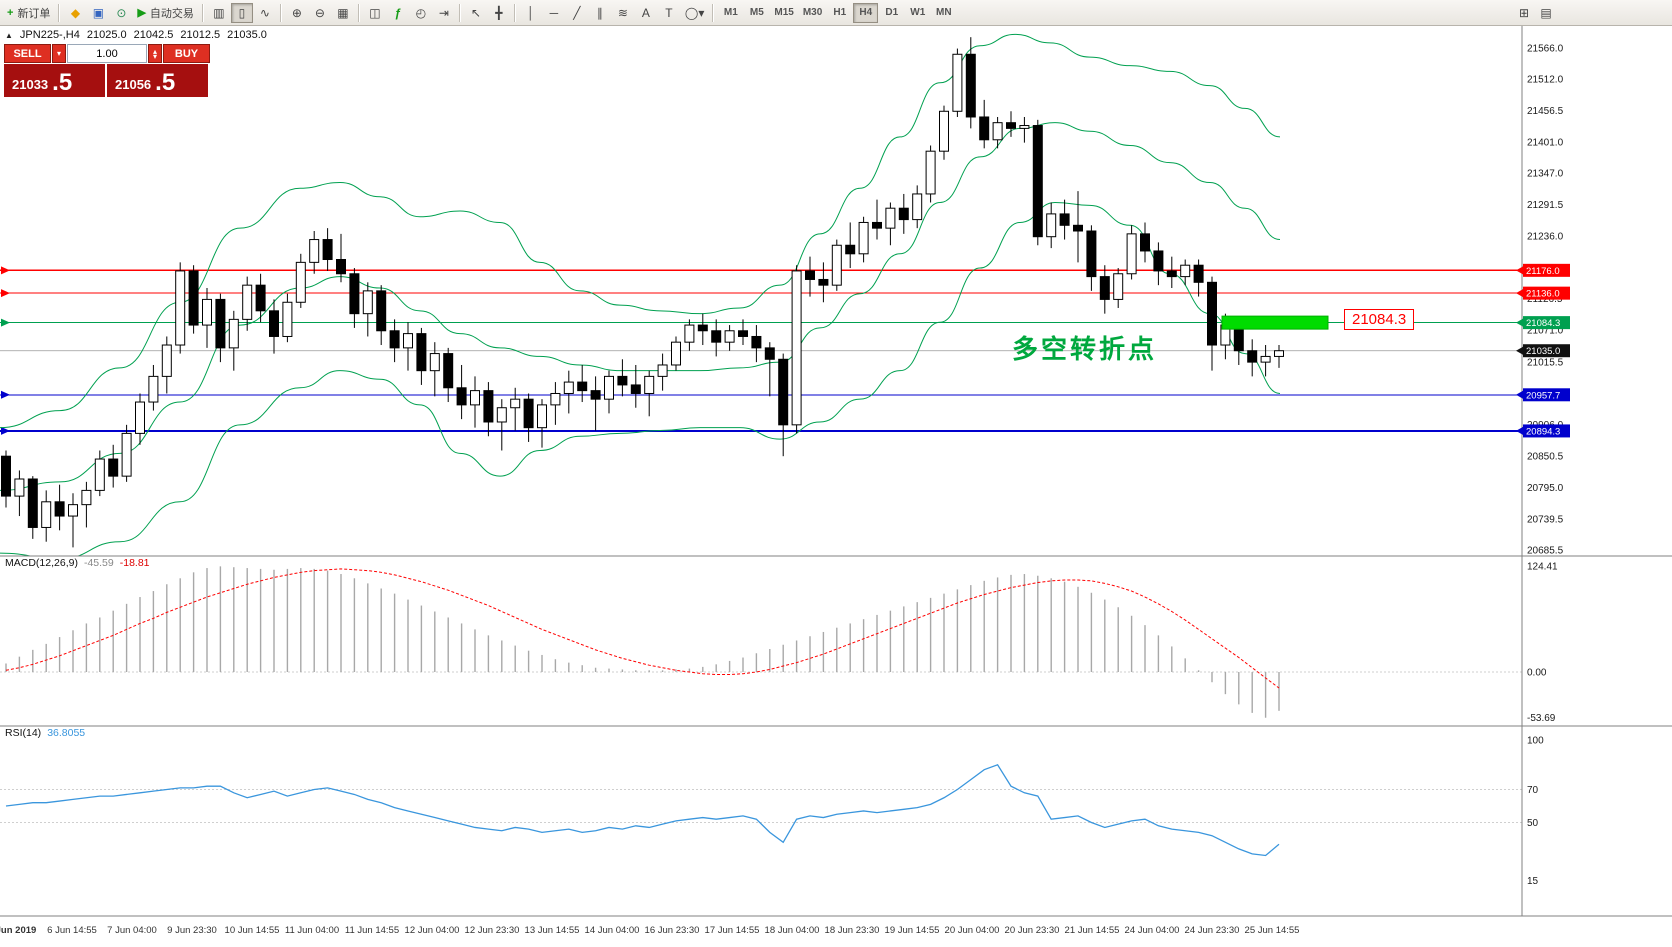 This screenshot has width=1672, height=947. I want to click on timeframe-h4-button: H4, so click(866, 12).